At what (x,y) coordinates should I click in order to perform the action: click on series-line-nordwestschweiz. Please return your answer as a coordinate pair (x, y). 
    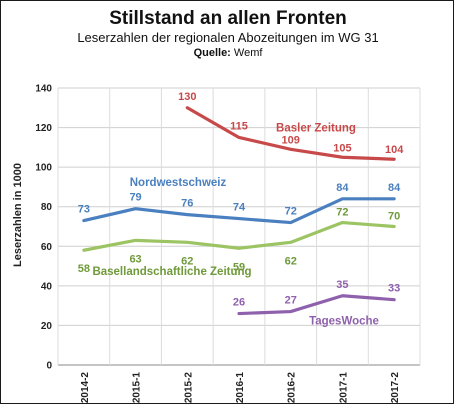
    Looking at the image, I should click on (239, 211).